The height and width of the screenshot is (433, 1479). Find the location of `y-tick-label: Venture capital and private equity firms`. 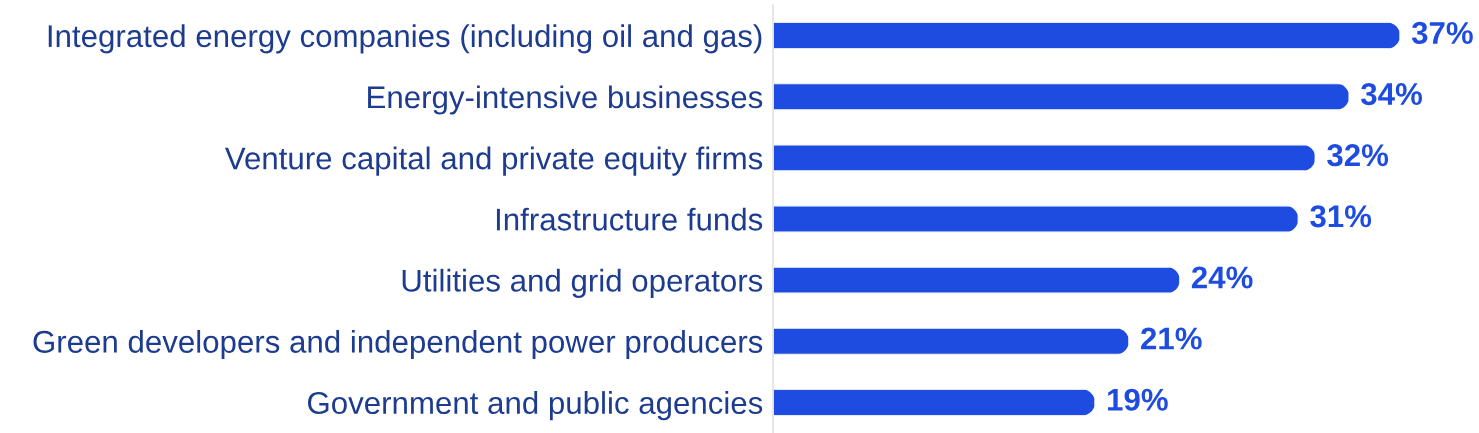

y-tick-label: Venture capital and private equity firms is located at coordinates (493, 161).